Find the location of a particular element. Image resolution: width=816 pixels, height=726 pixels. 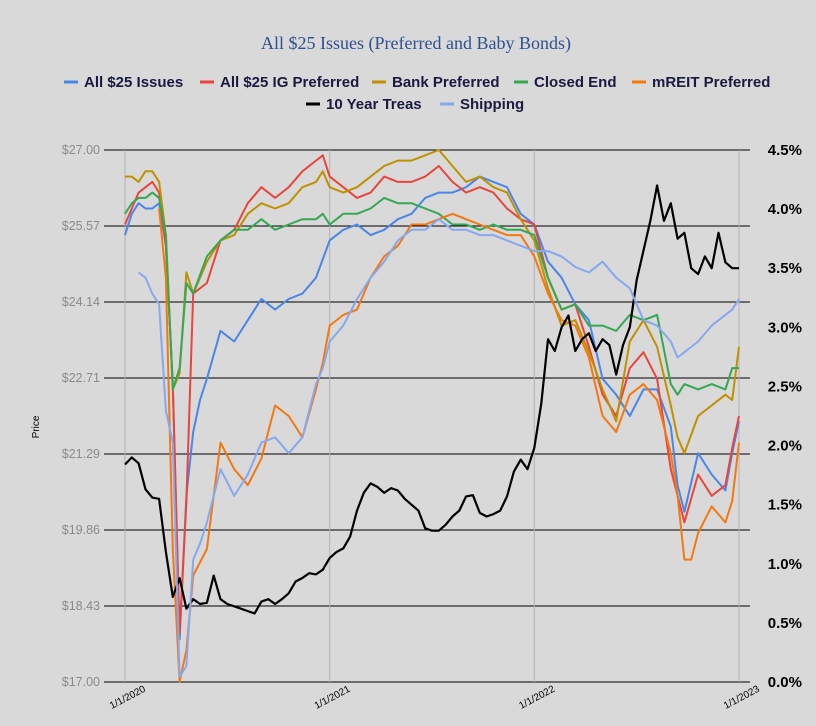

legend-label: Bank Preferred is located at coordinates (446, 82).